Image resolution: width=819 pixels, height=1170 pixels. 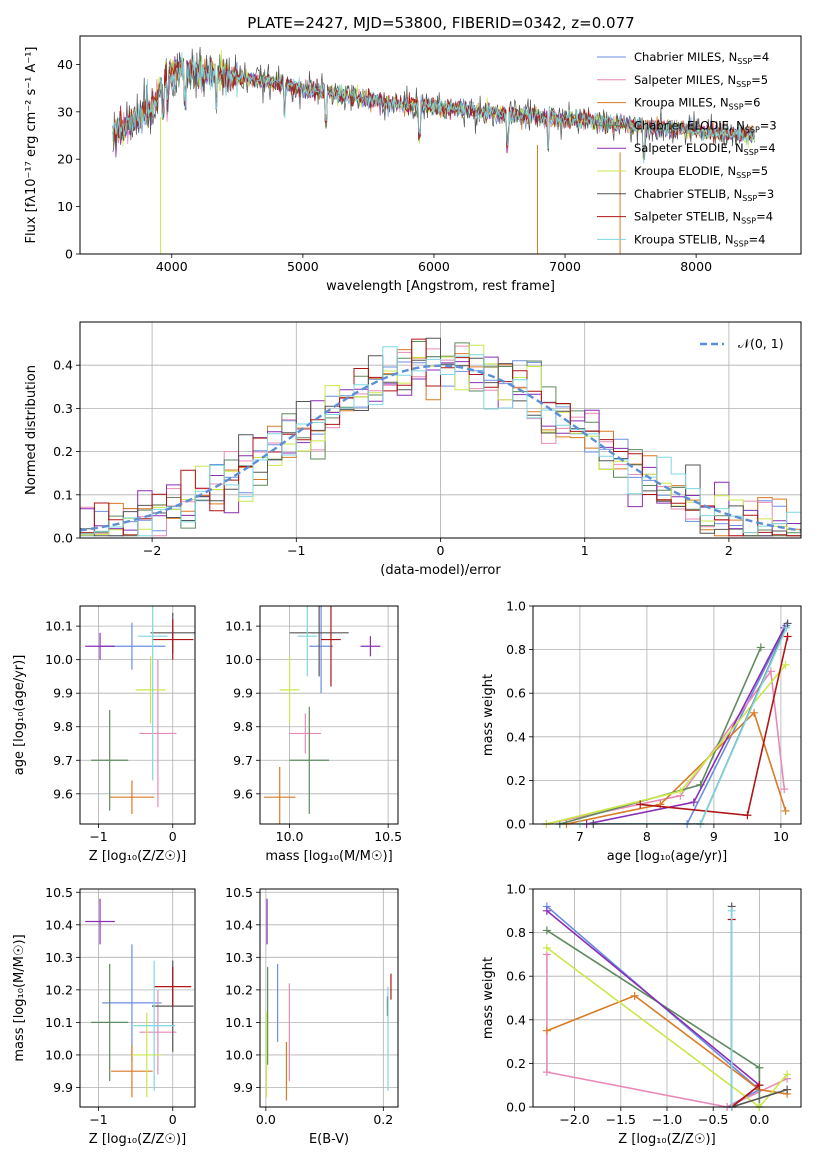 I want to click on y-tick-label: 10, so click(x=65, y=206).